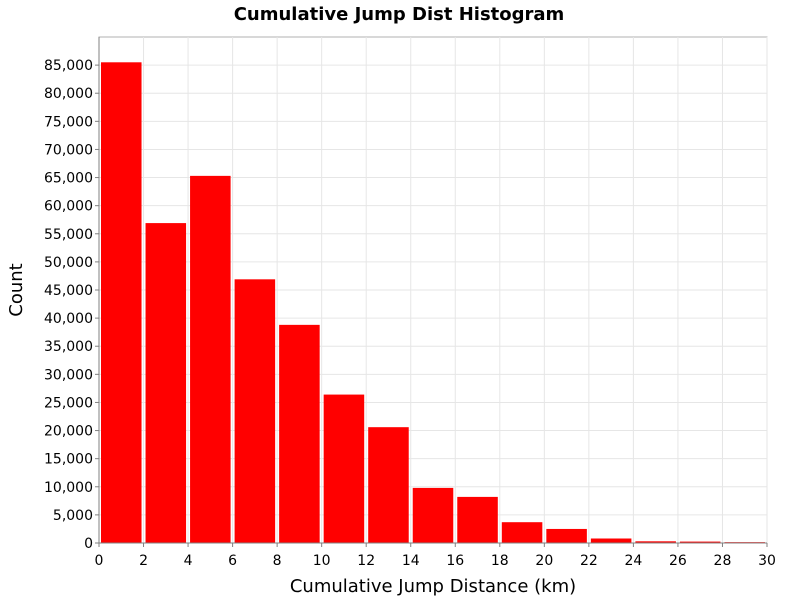 The width and height of the screenshot is (800, 600). Describe the element at coordinates (73, 516) in the screenshot. I see `y-tick-label: 5,000` at that location.